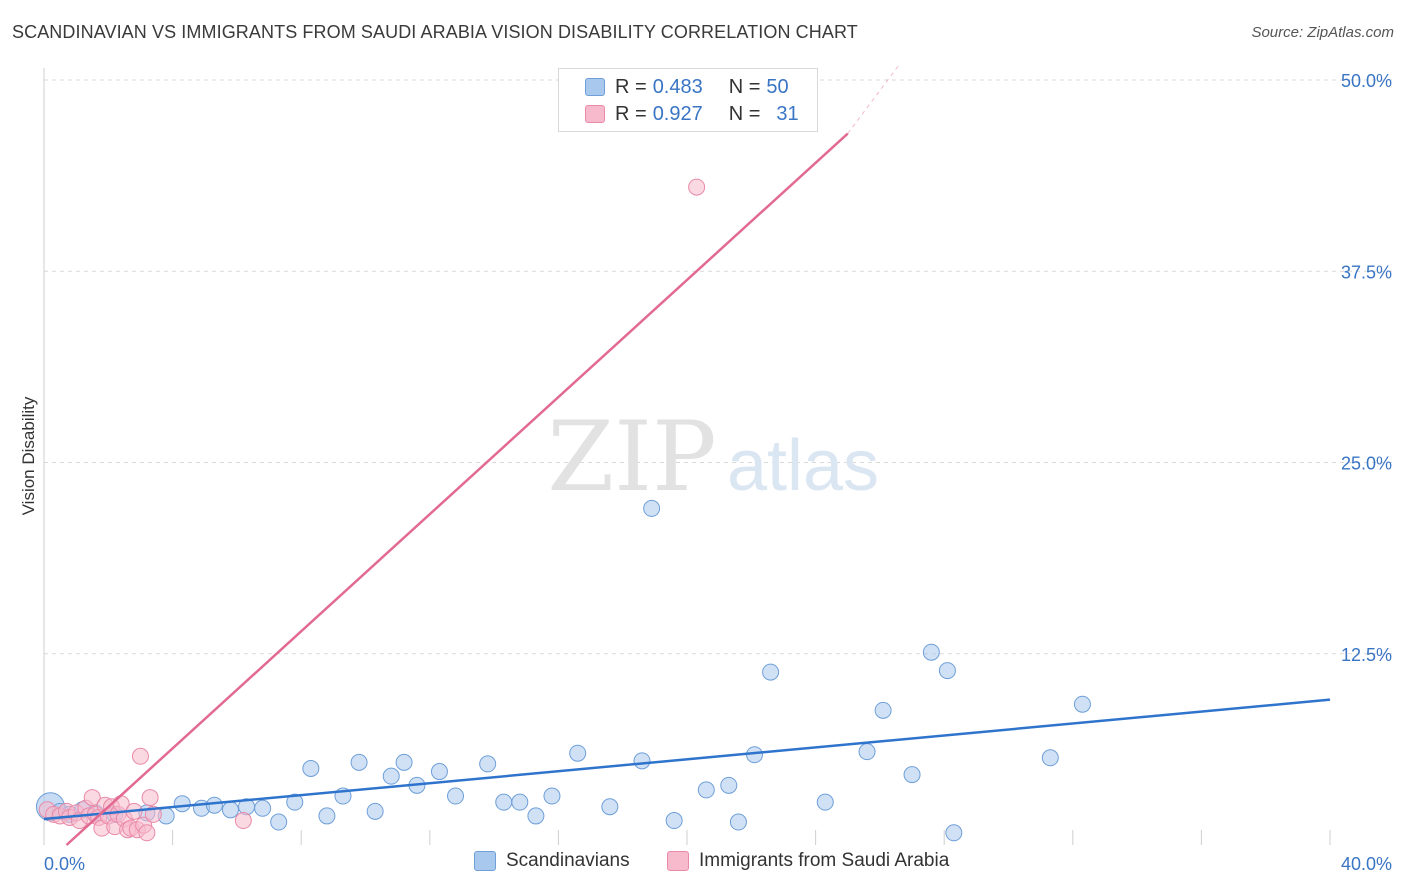 This screenshot has width=1406, height=892. I want to click on legend-r-value: 0.927, so click(677, 113).